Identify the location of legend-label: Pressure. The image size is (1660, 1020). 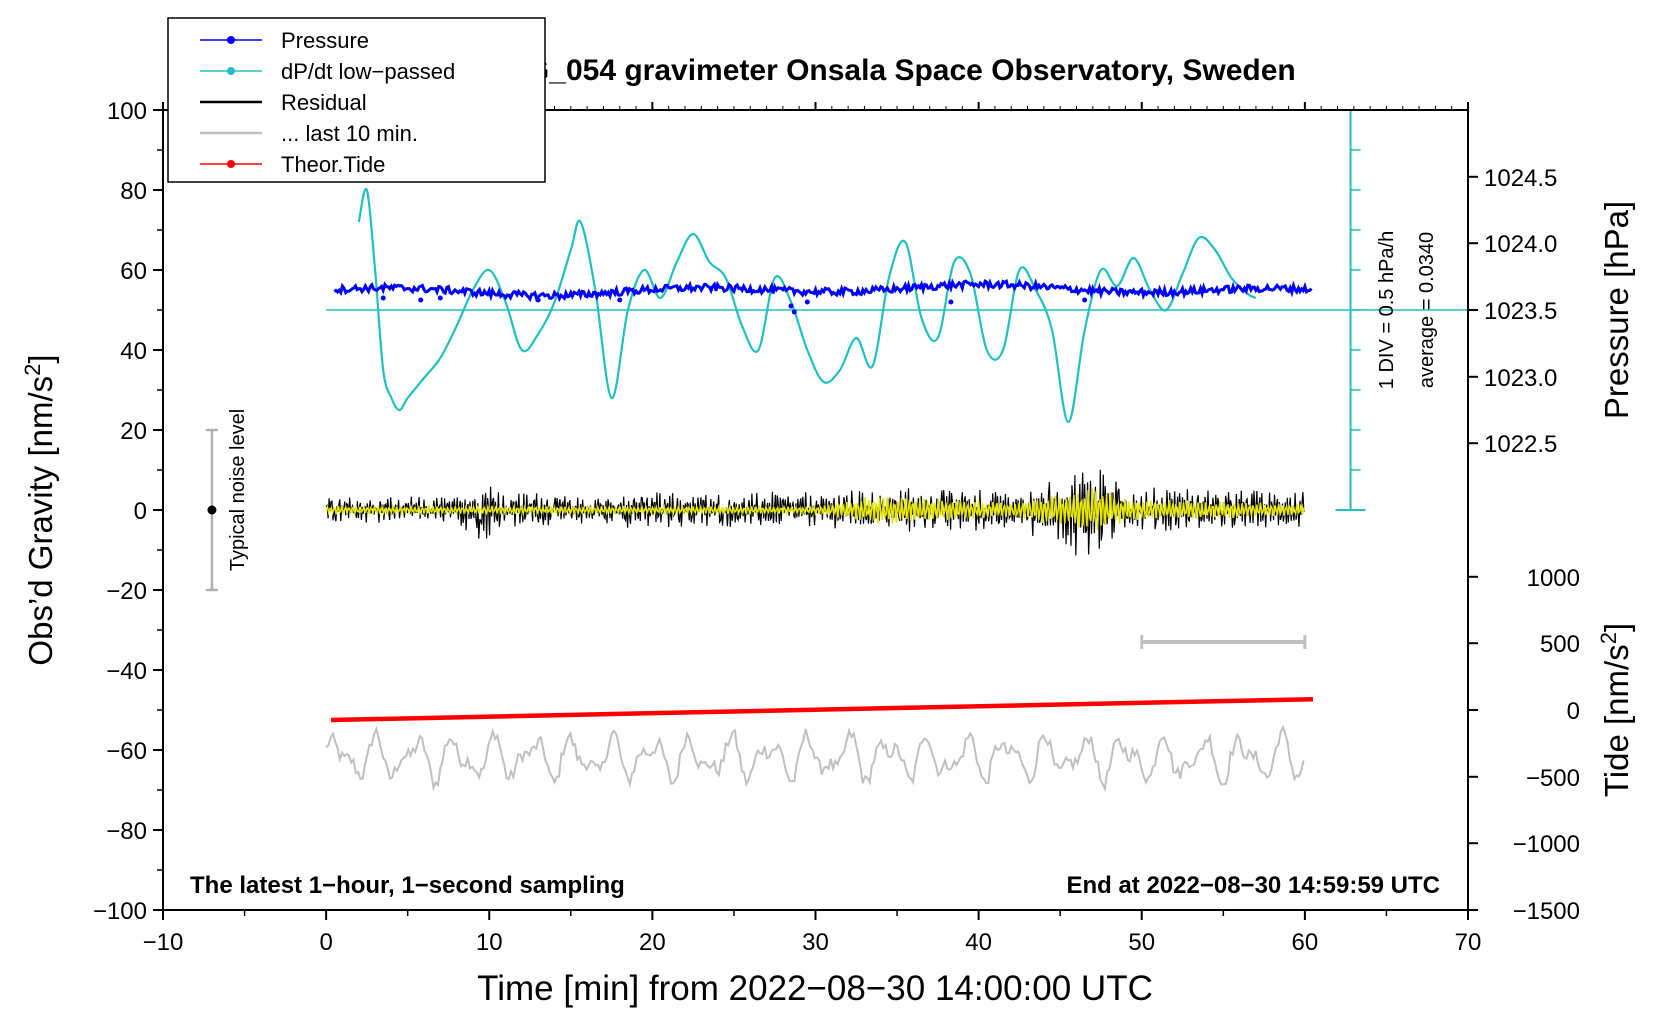
(325, 40).